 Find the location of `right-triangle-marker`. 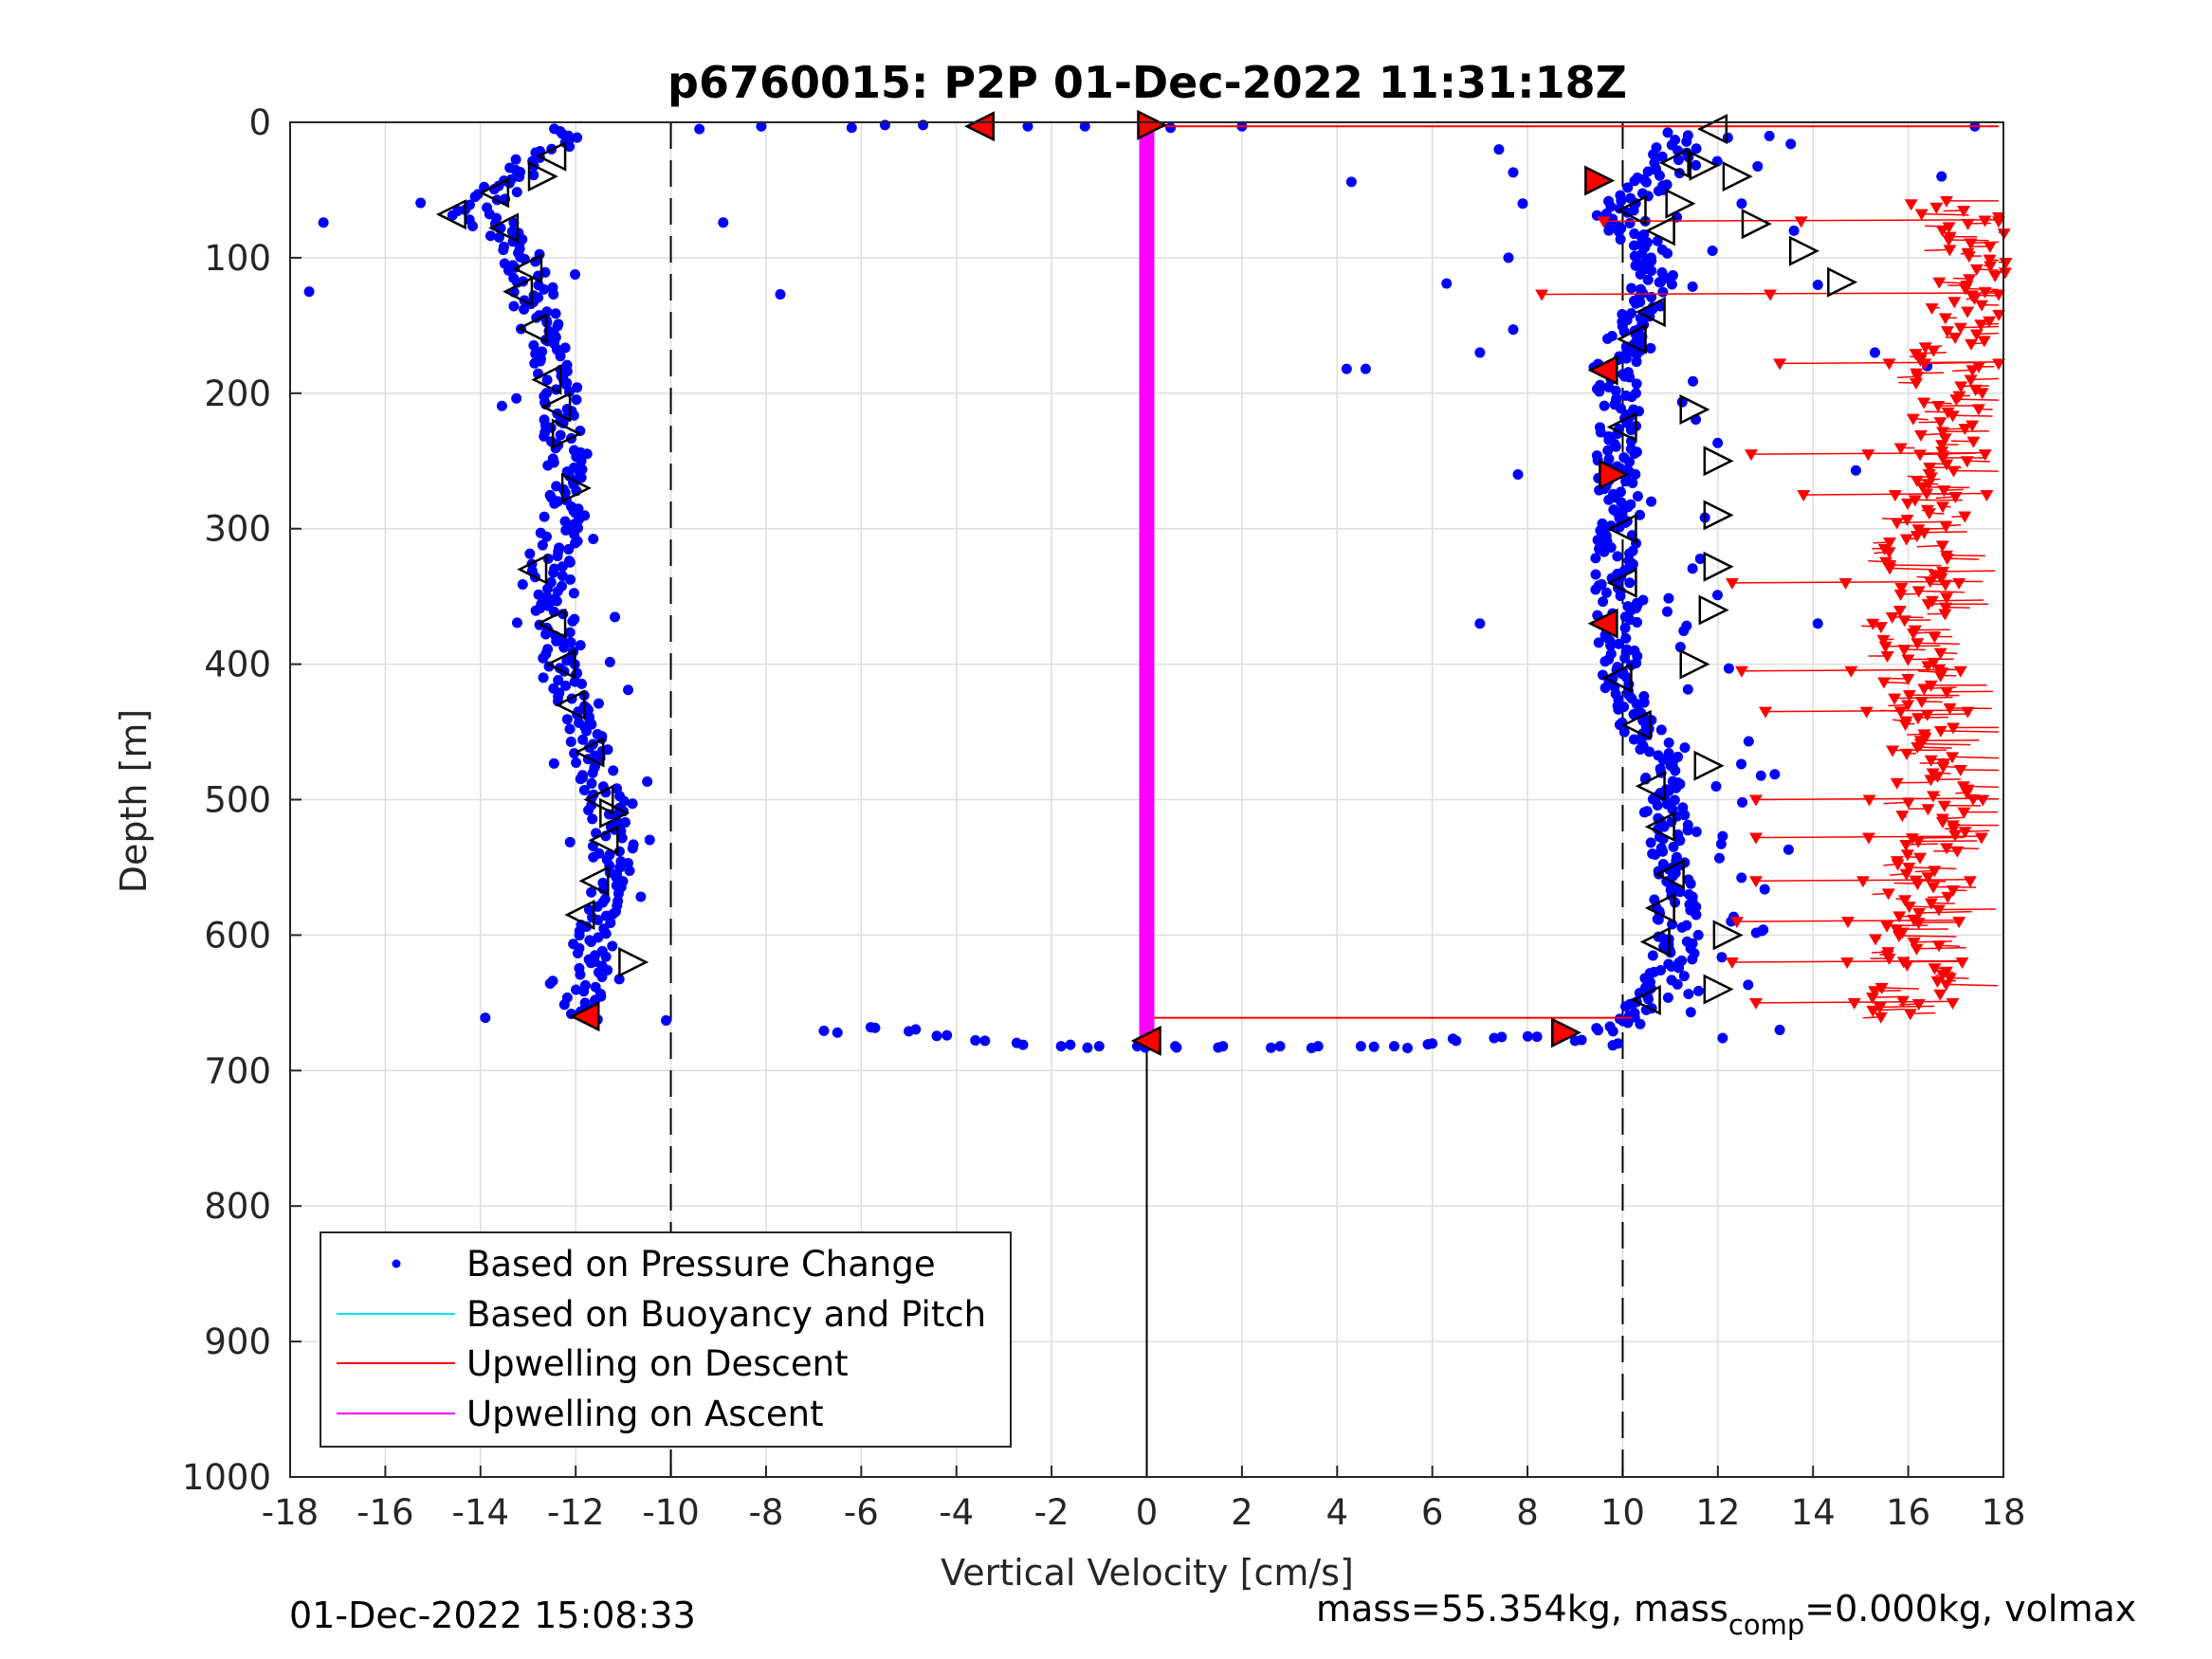

right-triangle-marker is located at coordinates (542, 176).